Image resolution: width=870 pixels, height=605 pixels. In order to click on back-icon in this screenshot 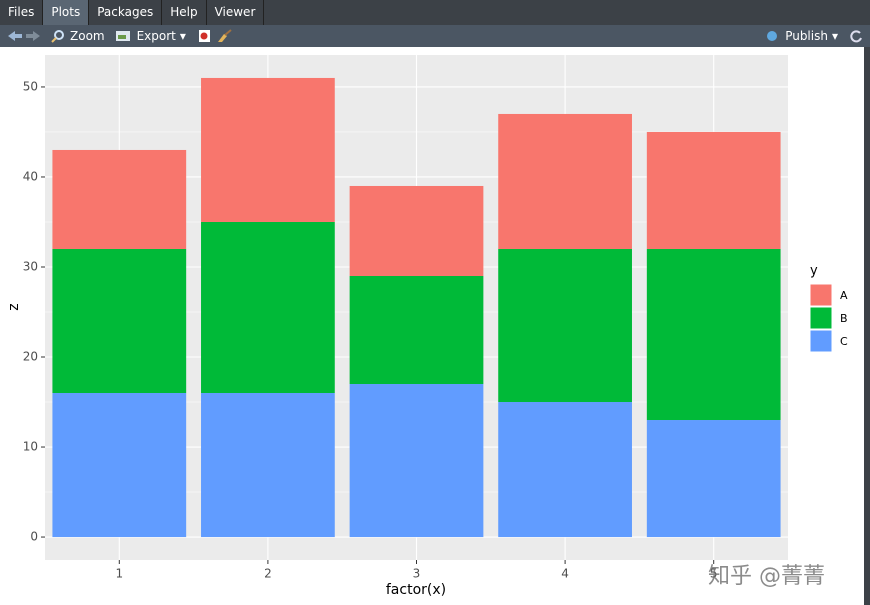, I will do `click(15, 36)`.